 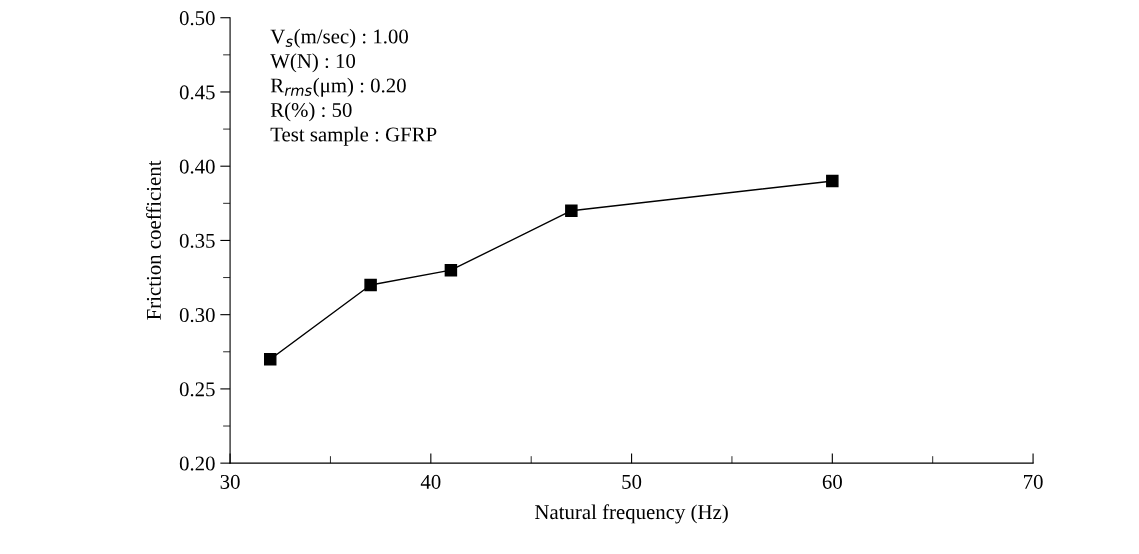 I want to click on y-tick-label: 0.40, so click(x=197, y=166).